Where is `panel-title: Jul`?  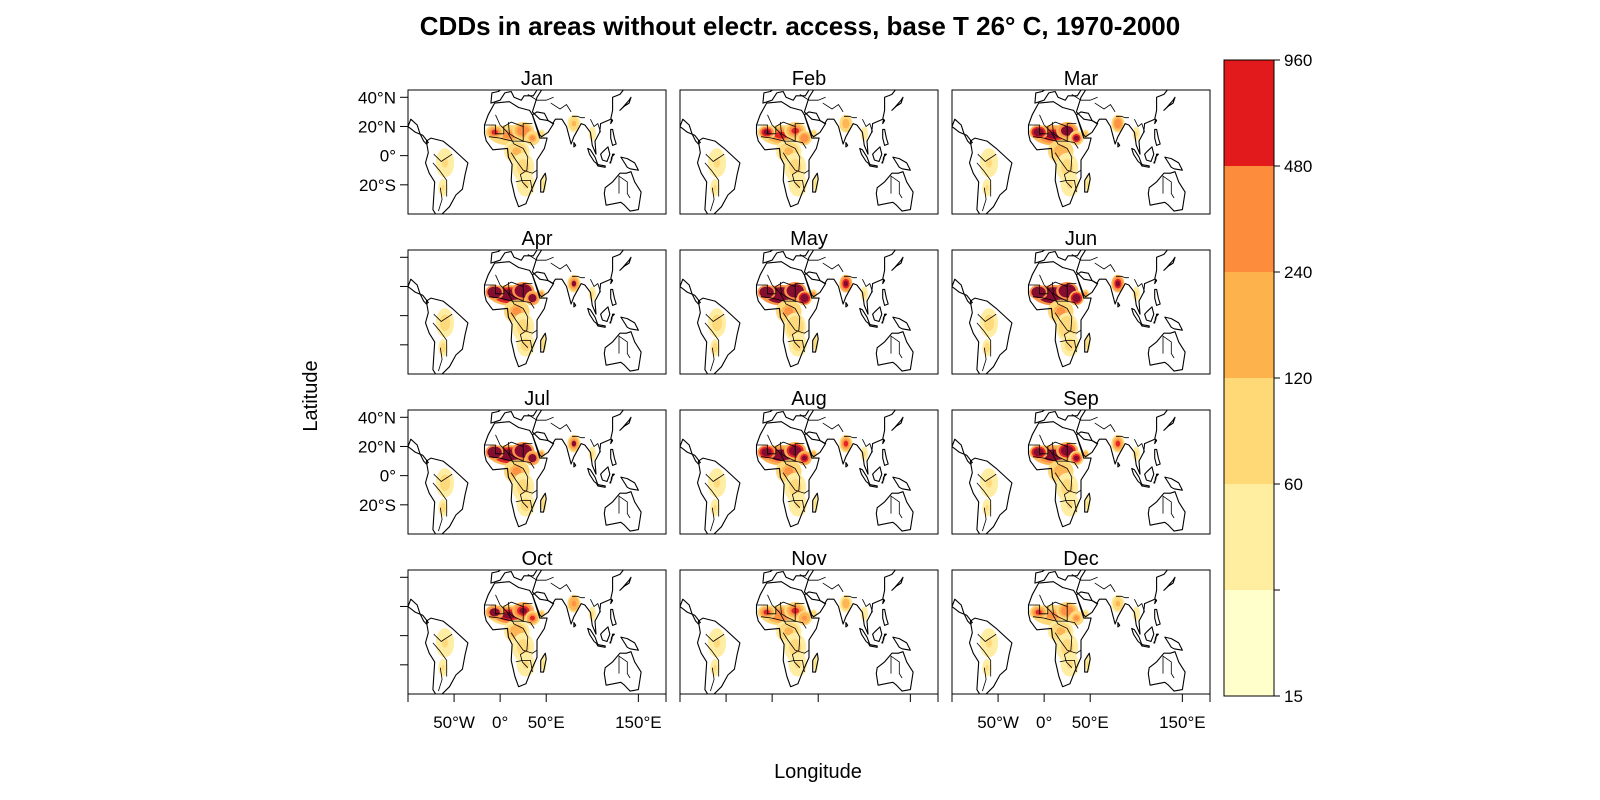
panel-title: Jul is located at coordinates (537, 399).